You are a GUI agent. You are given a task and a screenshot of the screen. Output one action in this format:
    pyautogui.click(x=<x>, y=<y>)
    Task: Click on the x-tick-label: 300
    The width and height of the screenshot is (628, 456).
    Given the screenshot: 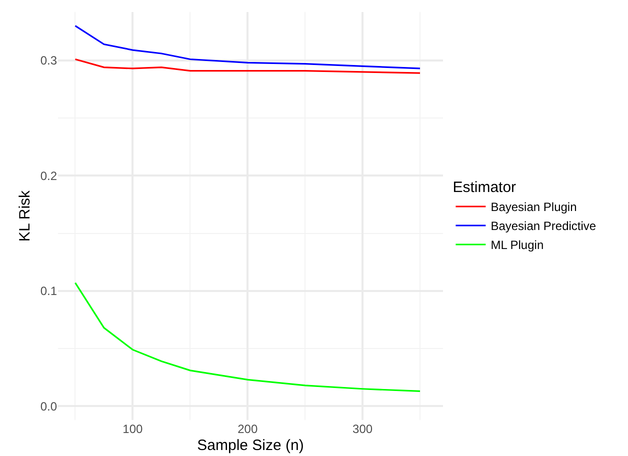 What is the action you would take?
    pyautogui.click(x=362, y=429)
    